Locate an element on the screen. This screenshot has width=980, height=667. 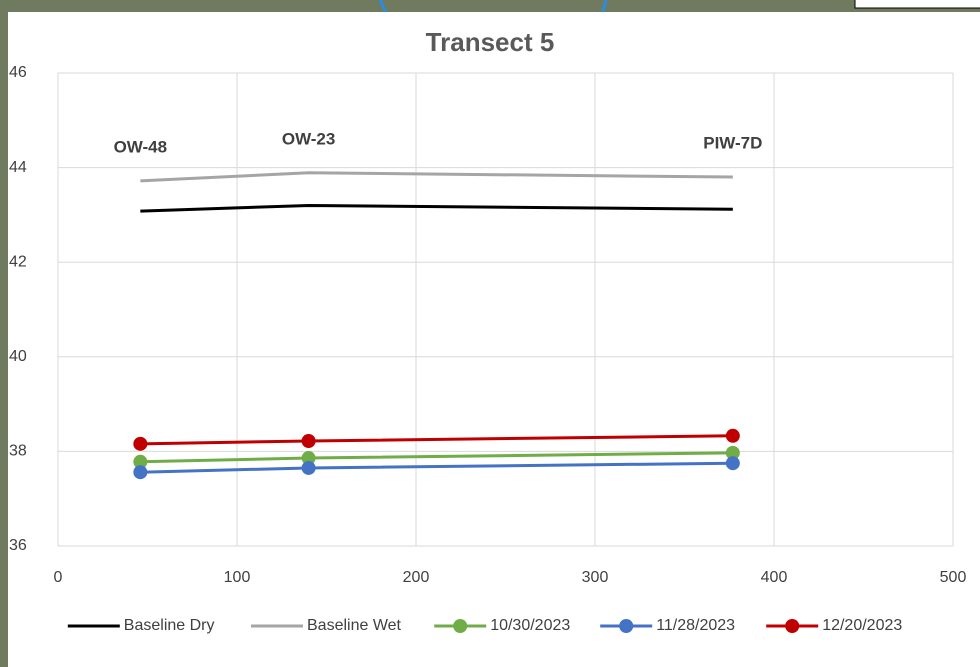
y-tick-label: 36 is located at coordinates (18, 545).